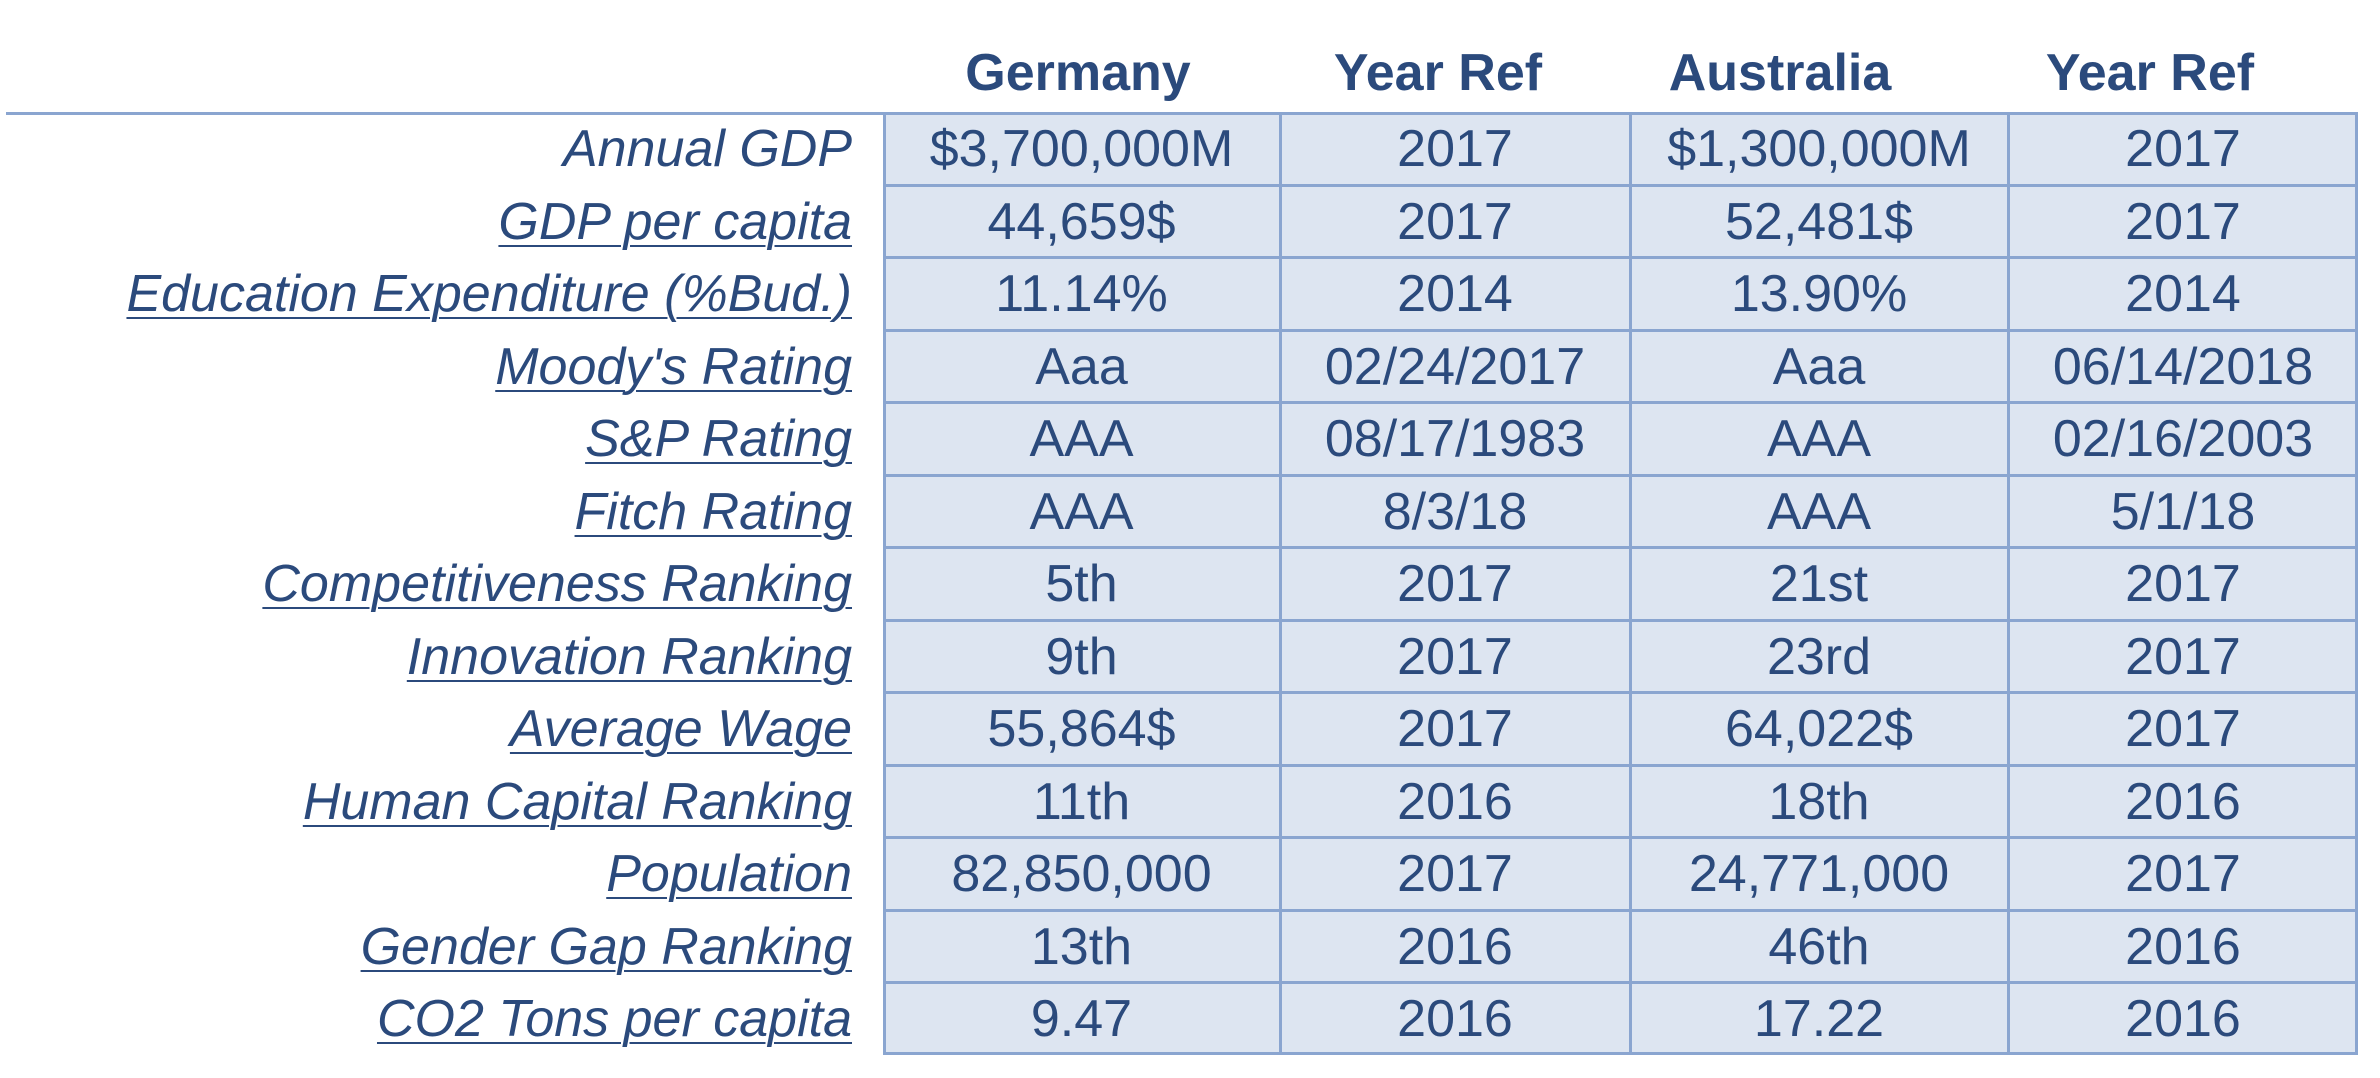 The width and height of the screenshot is (2380, 1078). What do you see at coordinates (614, 1019) in the screenshot?
I see `row-label-co2-tons-per-capita: CO2 Tons per capita` at bounding box center [614, 1019].